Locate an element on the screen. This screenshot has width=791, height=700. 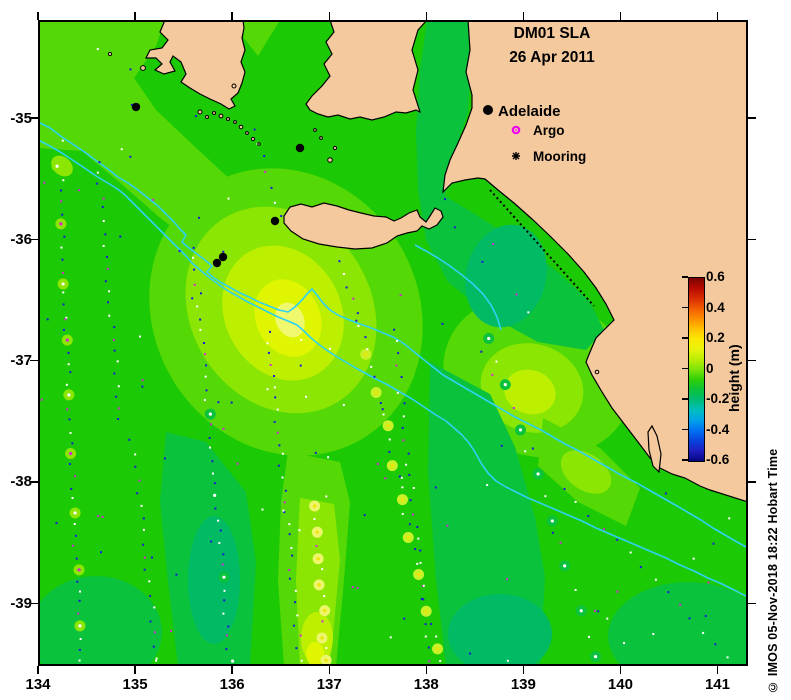
coorong-barrier-hatching is located at coordinates (542, 248).